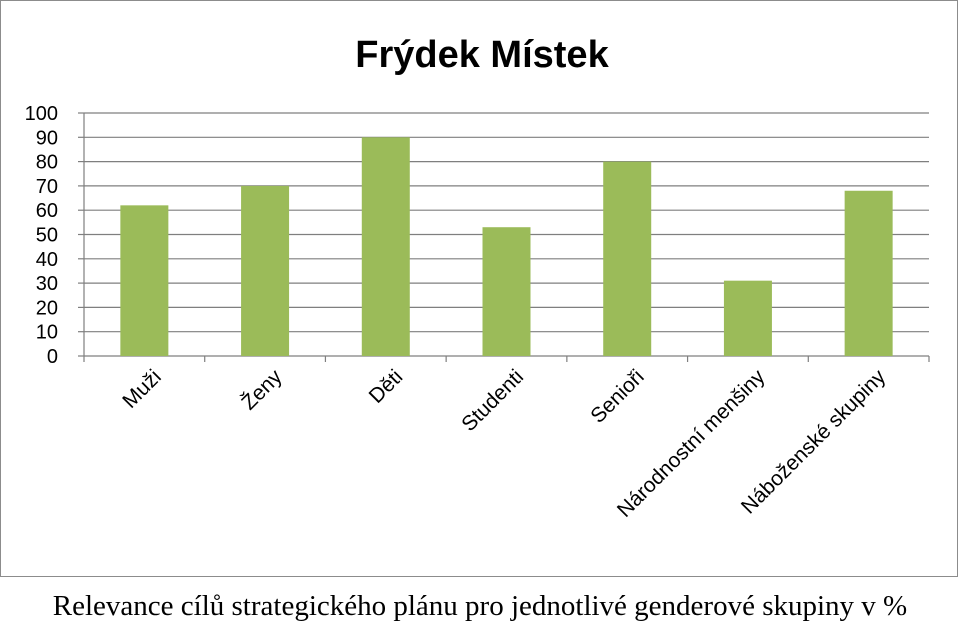 This screenshot has width=960, height=630. I want to click on x-tick-label: Děti, so click(386, 386).